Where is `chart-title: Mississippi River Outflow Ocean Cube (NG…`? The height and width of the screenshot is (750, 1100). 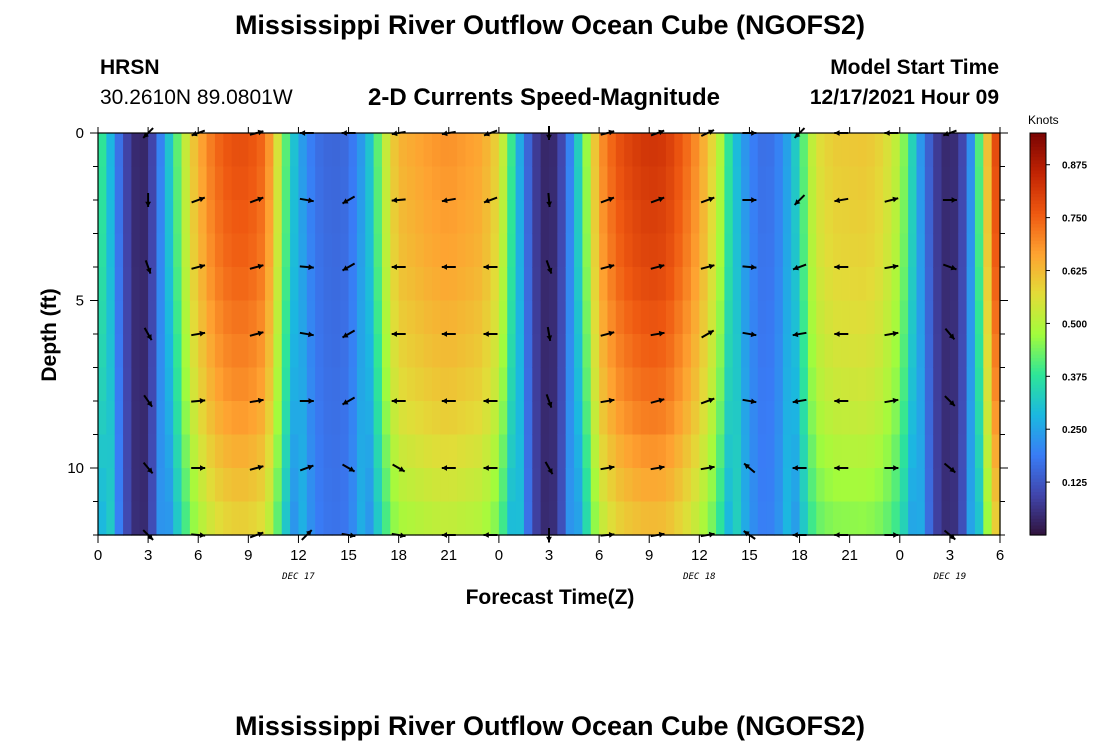 chart-title: Mississippi River Outflow Ocean Cube (NG… is located at coordinates (550, 25).